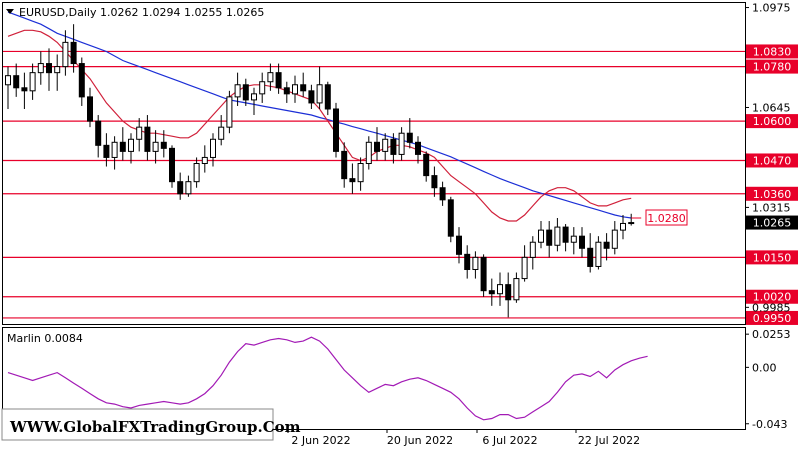 This screenshot has height=453, width=803. What do you see at coordinates (320, 440) in the screenshot?
I see `time-tick-label: 2 Jun 2022` at bounding box center [320, 440].